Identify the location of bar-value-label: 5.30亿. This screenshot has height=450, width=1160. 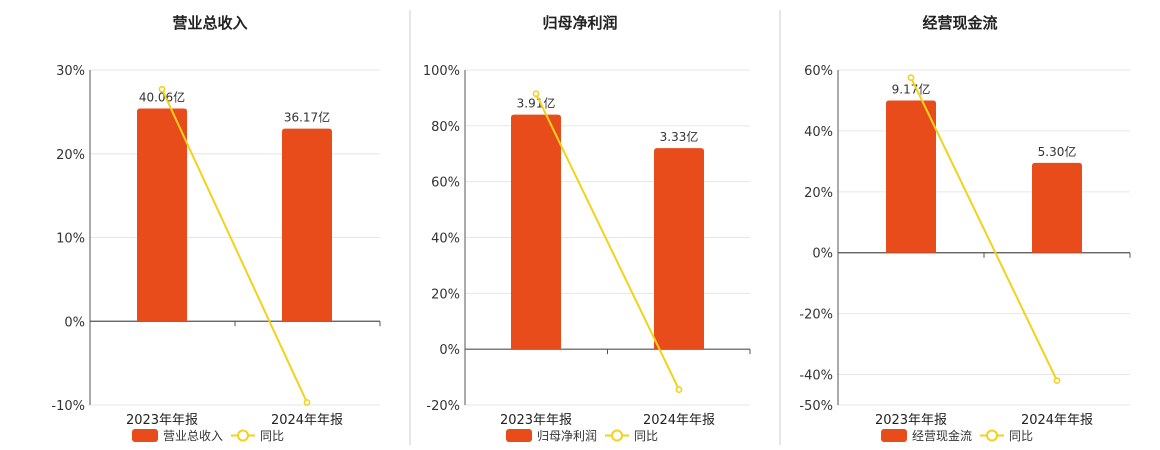
(1057, 151).